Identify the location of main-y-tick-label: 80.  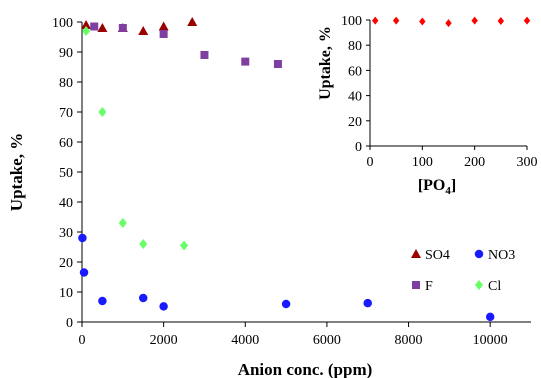
(66, 83).